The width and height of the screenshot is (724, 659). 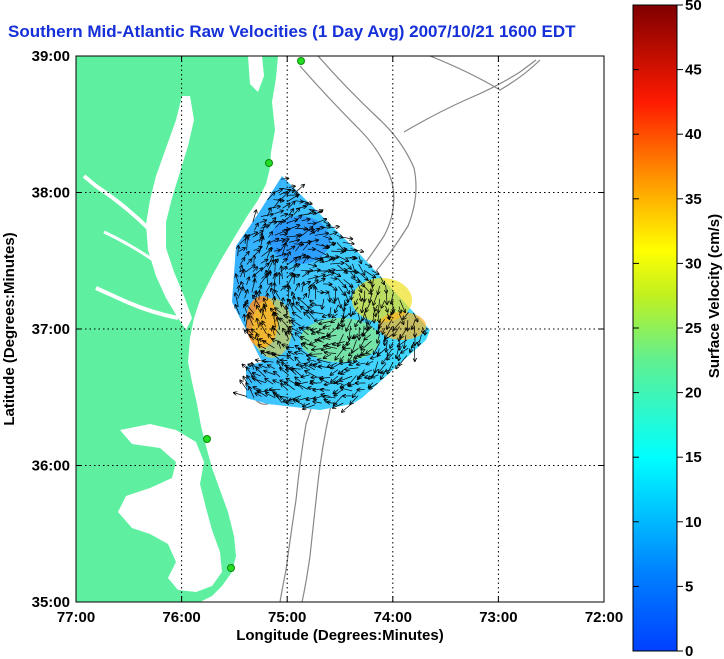 I want to click on colorbar-tick-label: 15, so click(x=693, y=457).